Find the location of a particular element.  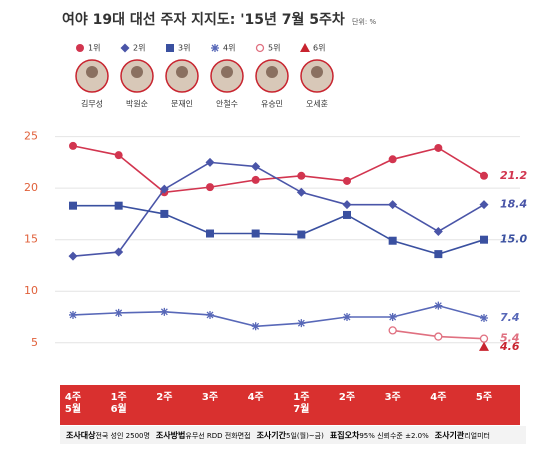

legend-label: 1위 is located at coordinates (94, 48).